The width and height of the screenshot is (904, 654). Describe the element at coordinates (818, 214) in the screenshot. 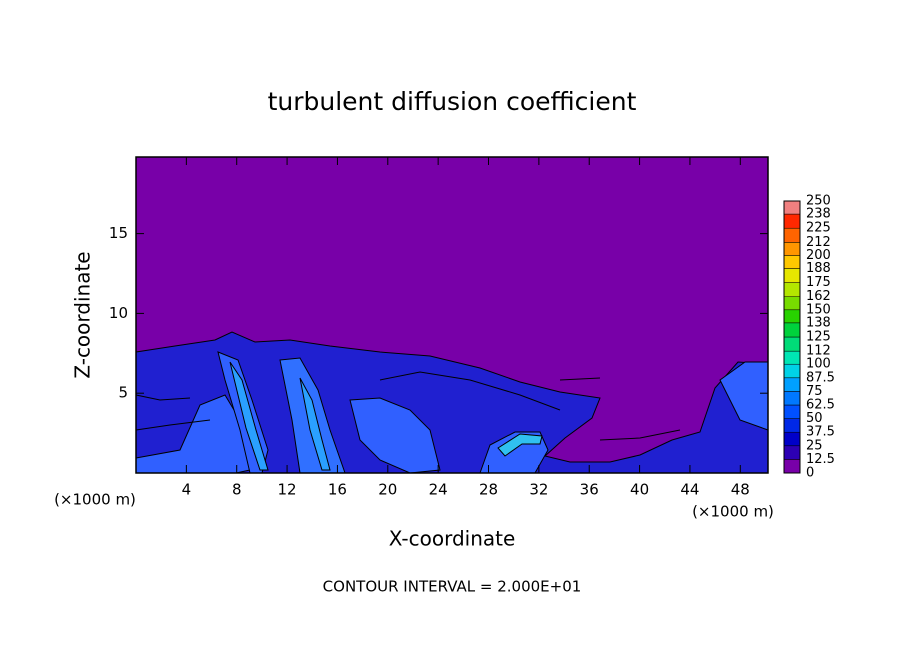

I see `colorbar-label: 238` at that location.